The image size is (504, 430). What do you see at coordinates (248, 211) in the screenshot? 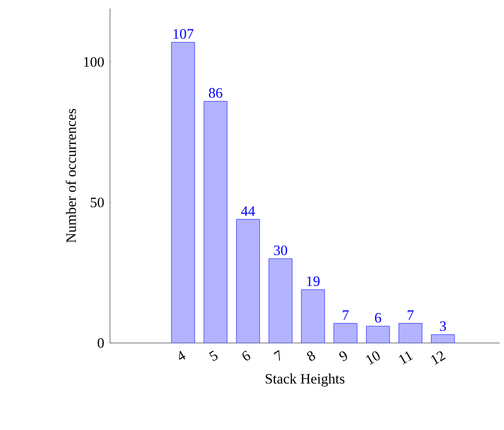
I see `data-label: 44` at bounding box center [248, 211].